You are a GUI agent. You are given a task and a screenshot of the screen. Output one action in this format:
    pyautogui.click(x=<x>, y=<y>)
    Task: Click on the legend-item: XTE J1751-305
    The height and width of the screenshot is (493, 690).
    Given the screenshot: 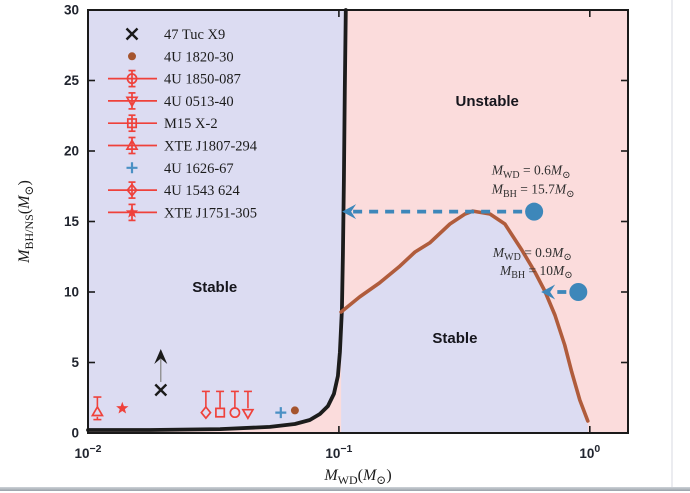 What is the action you would take?
    pyautogui.click(x=182, y=212)
    